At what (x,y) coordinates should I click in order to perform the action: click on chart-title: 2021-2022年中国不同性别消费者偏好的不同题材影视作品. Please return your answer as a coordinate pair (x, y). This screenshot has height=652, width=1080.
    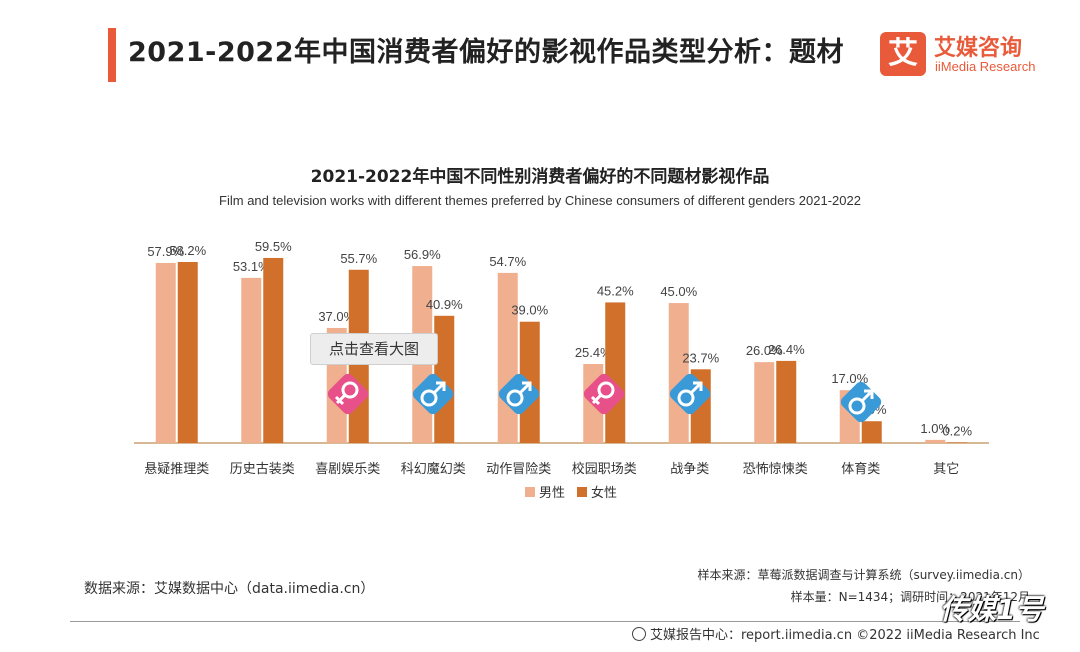
    Looking at the image, I should click on (540, 177).